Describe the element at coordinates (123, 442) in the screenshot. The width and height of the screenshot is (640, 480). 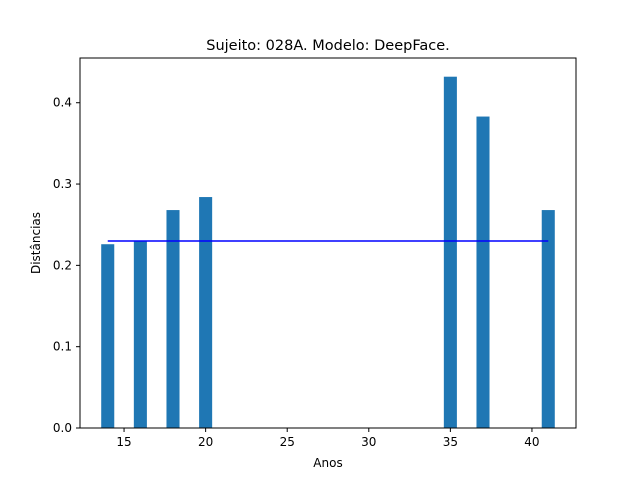
I see `x-tick-label: 15` at that location.